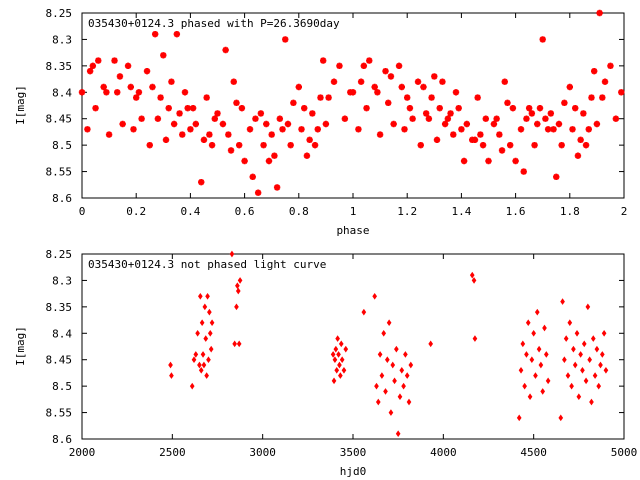 The height and width of the screenshot is (480, 640). Describe the element at coordinates (82, 452) in the screenshot. I see `x-tick-label: 2000` at that location.